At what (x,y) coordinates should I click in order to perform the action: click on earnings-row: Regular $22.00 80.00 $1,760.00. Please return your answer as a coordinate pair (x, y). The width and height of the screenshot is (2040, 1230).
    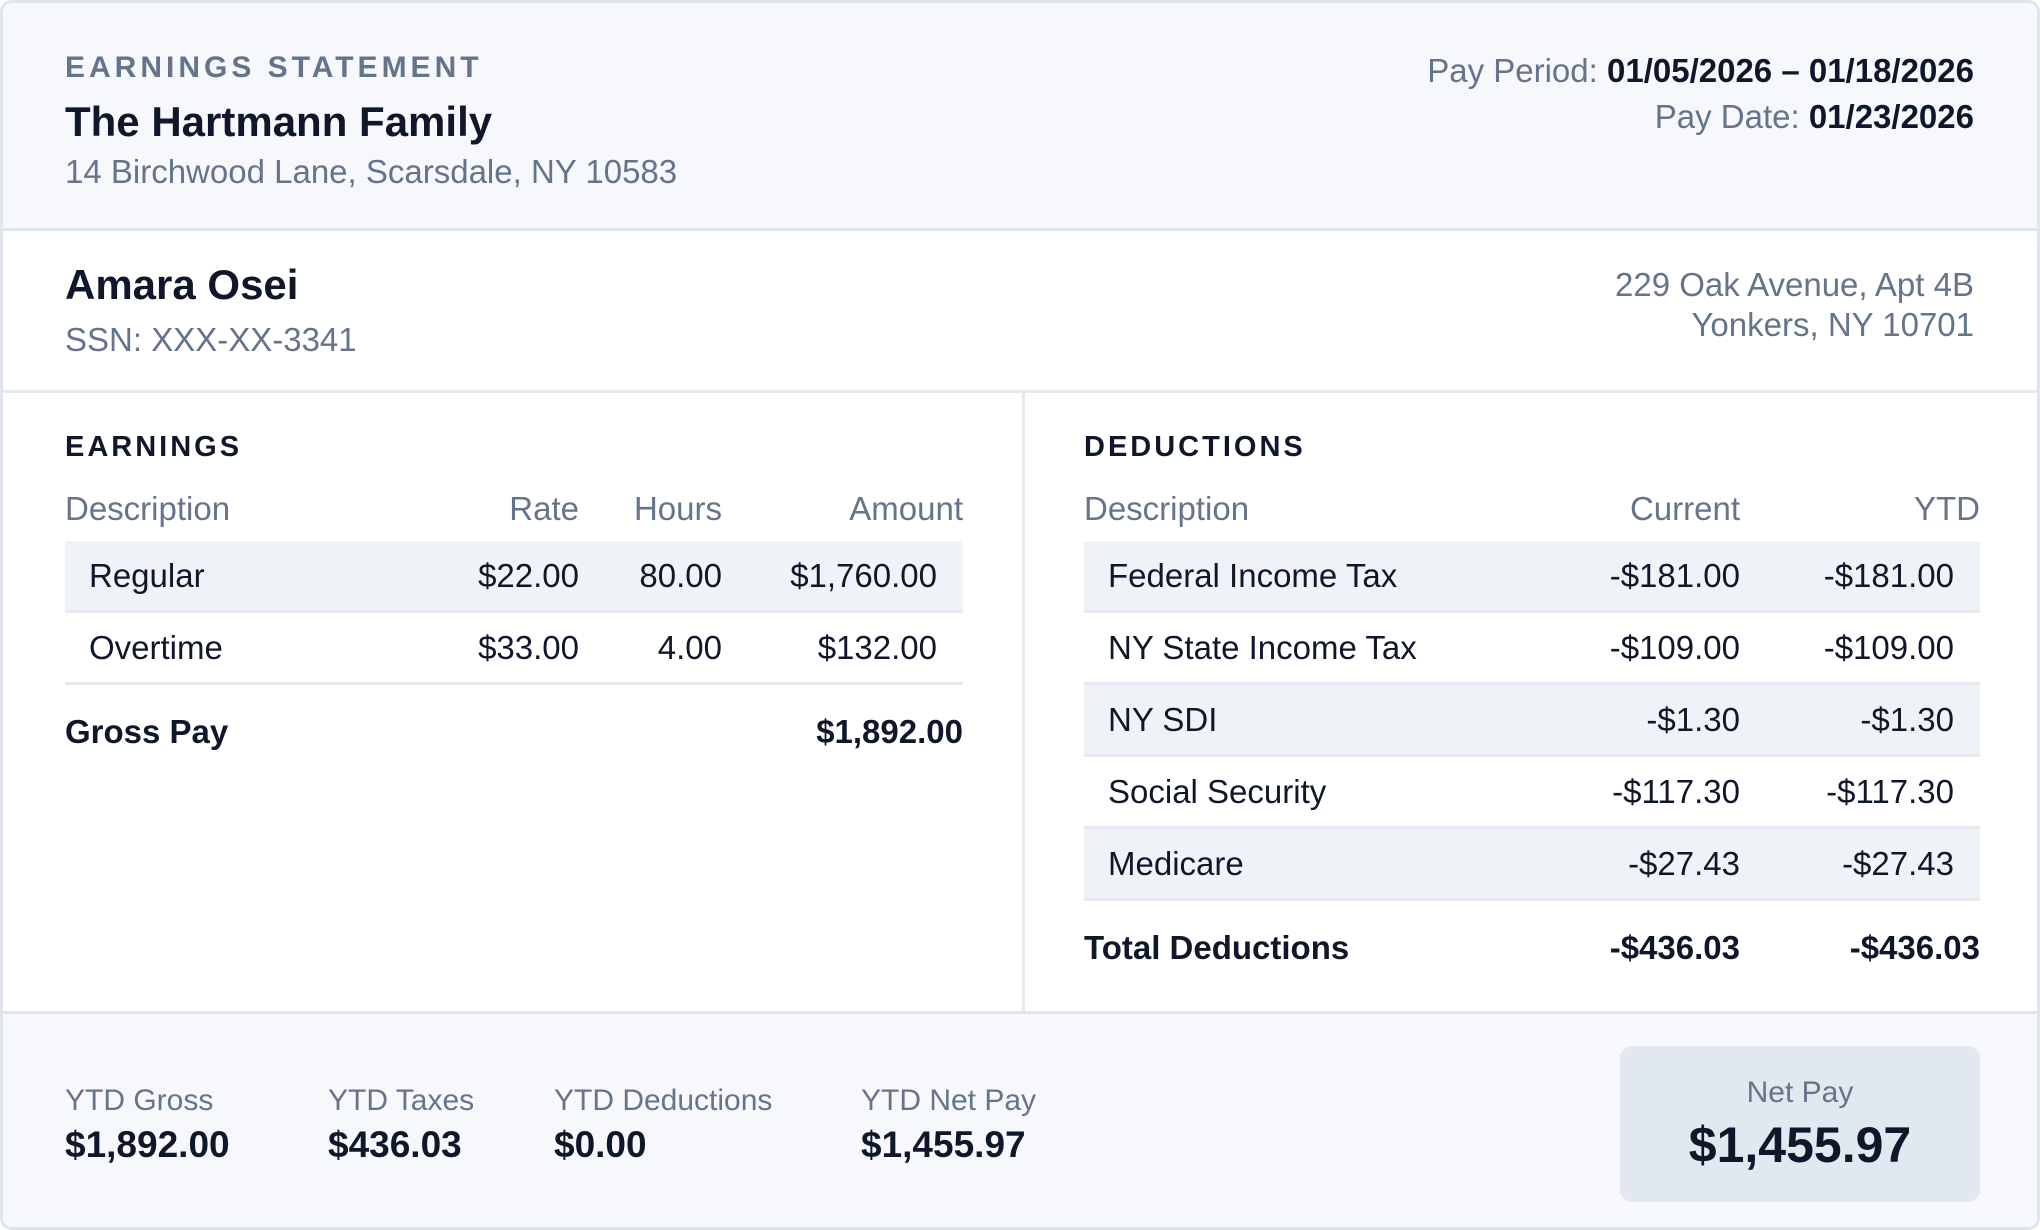
    Looking at the image, I should click on (514, 577).